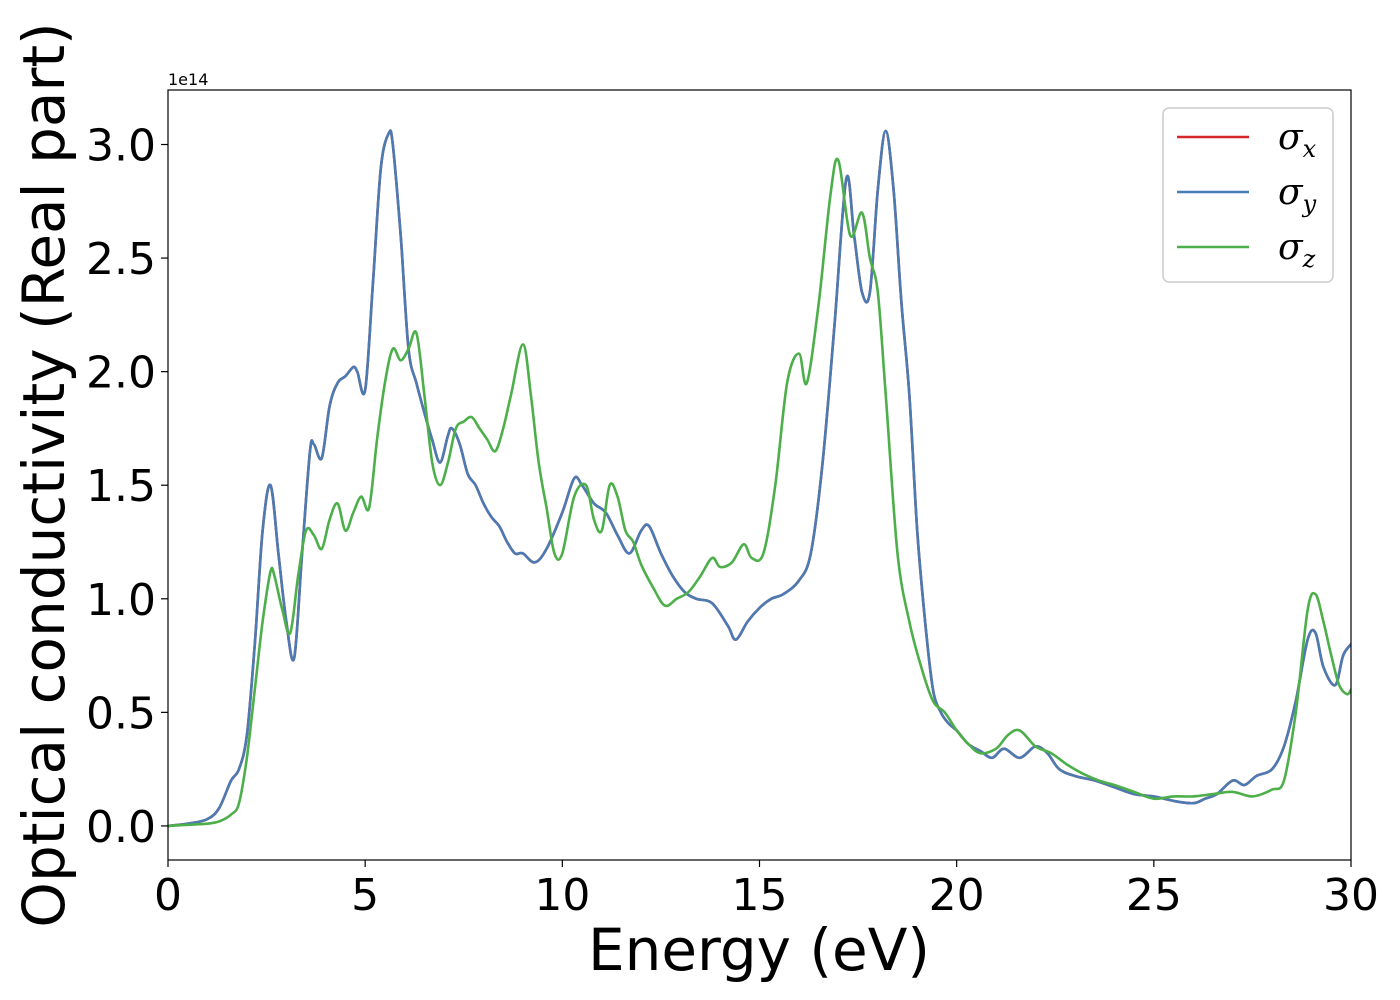 The width and height of the screenshot is (1400, 1000). I want to click on legend-label-z: σz, so click(1297, 250).